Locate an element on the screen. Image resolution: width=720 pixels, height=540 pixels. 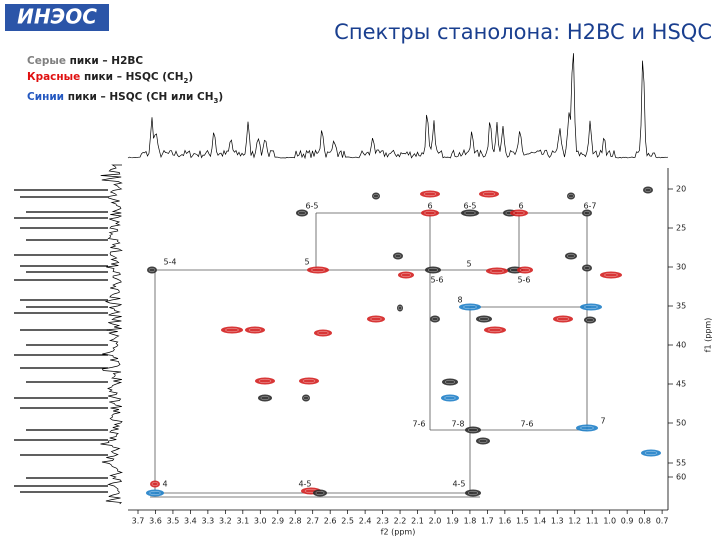
x-tick-label: 1.6 is located at coordinates (505, 521).